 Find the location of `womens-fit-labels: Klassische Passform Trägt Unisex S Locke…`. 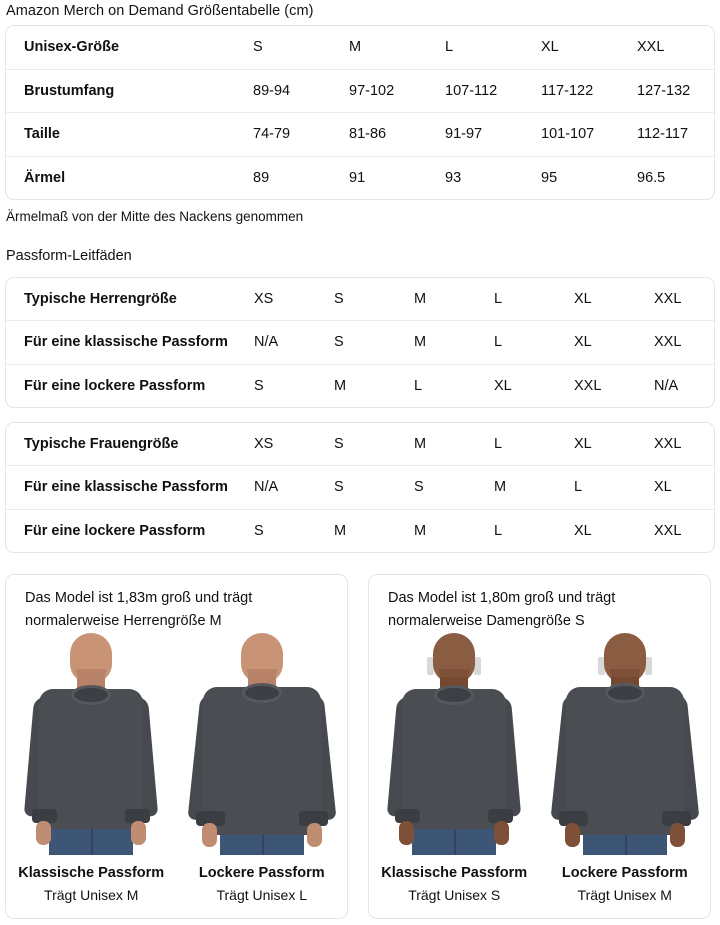

womens-fit-labels: Klassische Passform Trägt Unisex S Locke… is located at coordinates (539, 884).